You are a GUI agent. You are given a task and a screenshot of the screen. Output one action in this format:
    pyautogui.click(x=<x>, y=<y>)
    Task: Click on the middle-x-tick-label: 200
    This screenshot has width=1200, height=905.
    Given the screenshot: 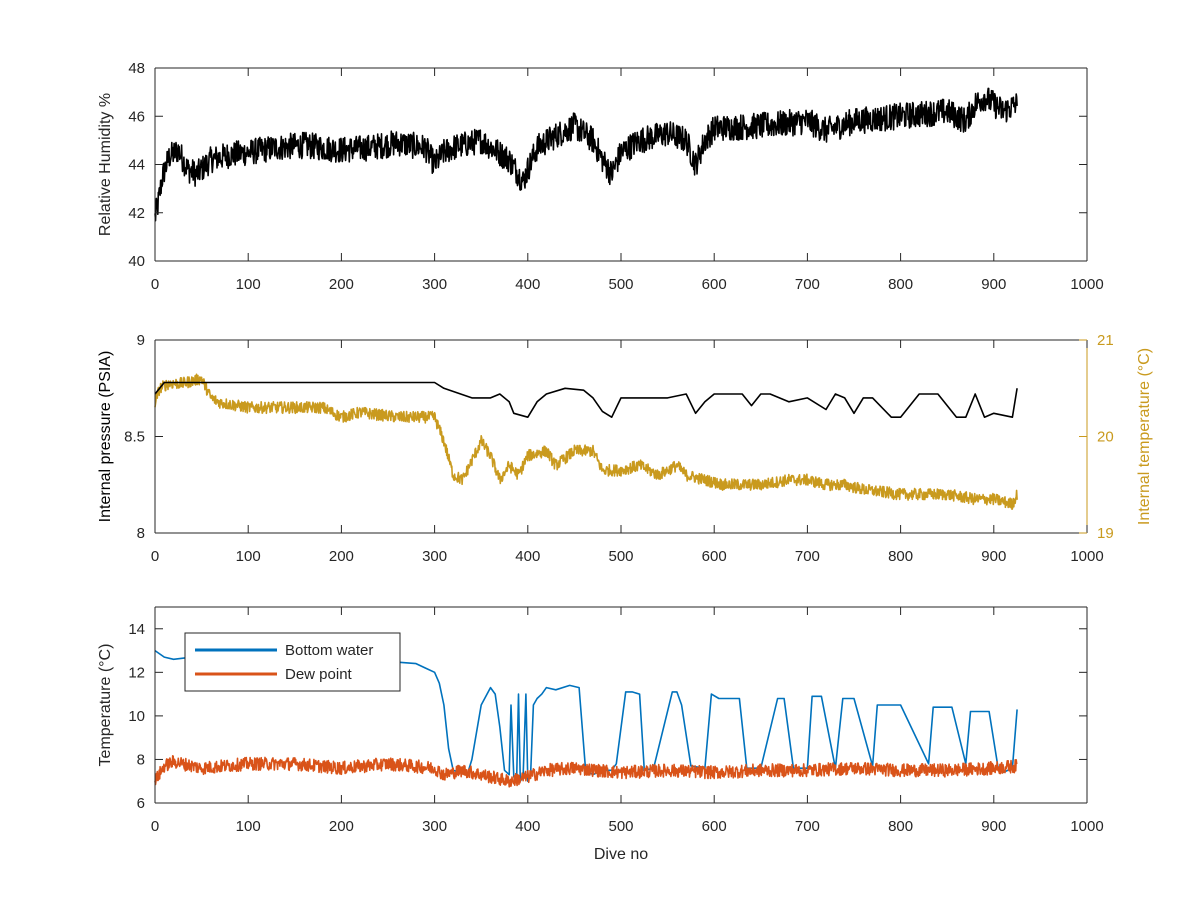 What is the action you would take?
    pyautogui.click(x=341, y=556)
    